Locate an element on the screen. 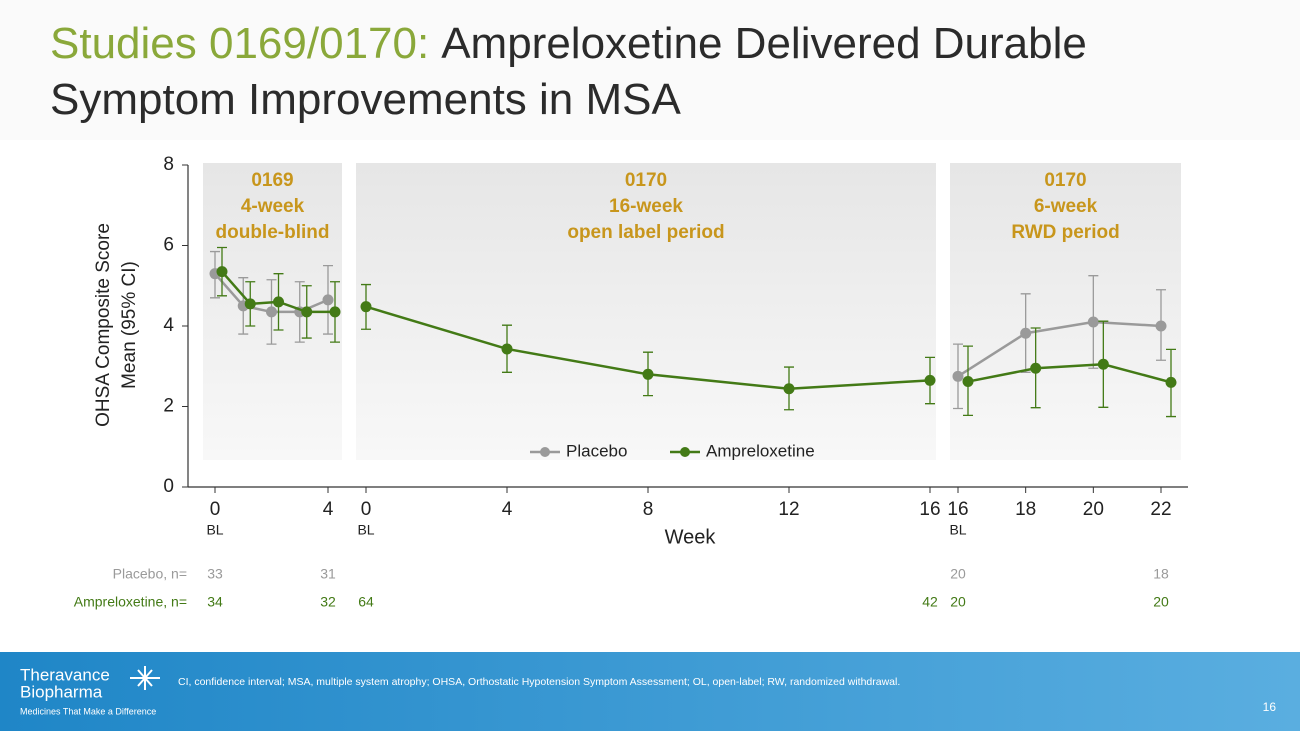 This screenshot has height=736, width=1300. y-tick-label: 2 is located at coordinates (168, 406).